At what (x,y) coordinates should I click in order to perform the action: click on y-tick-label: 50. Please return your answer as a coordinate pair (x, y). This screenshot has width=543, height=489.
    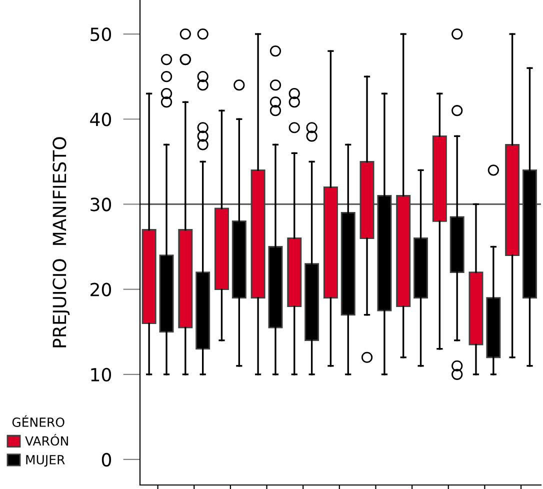
    Looking at the image, I should click on (101, 34).